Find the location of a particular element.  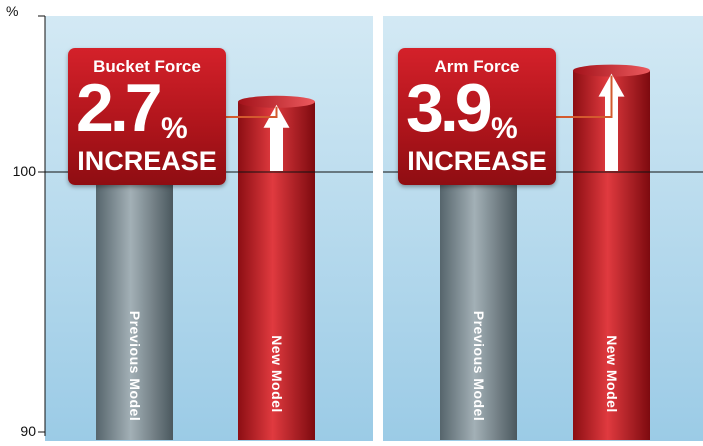

increase-callout: Bucket Force 2.7% INCREASE is located at coordinates (147, 116).